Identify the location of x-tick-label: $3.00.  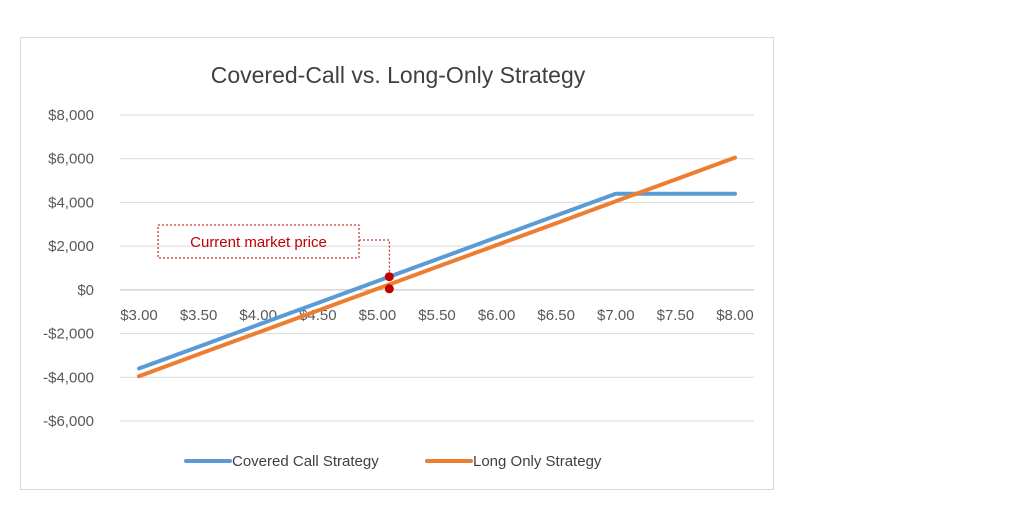
(139, 315).